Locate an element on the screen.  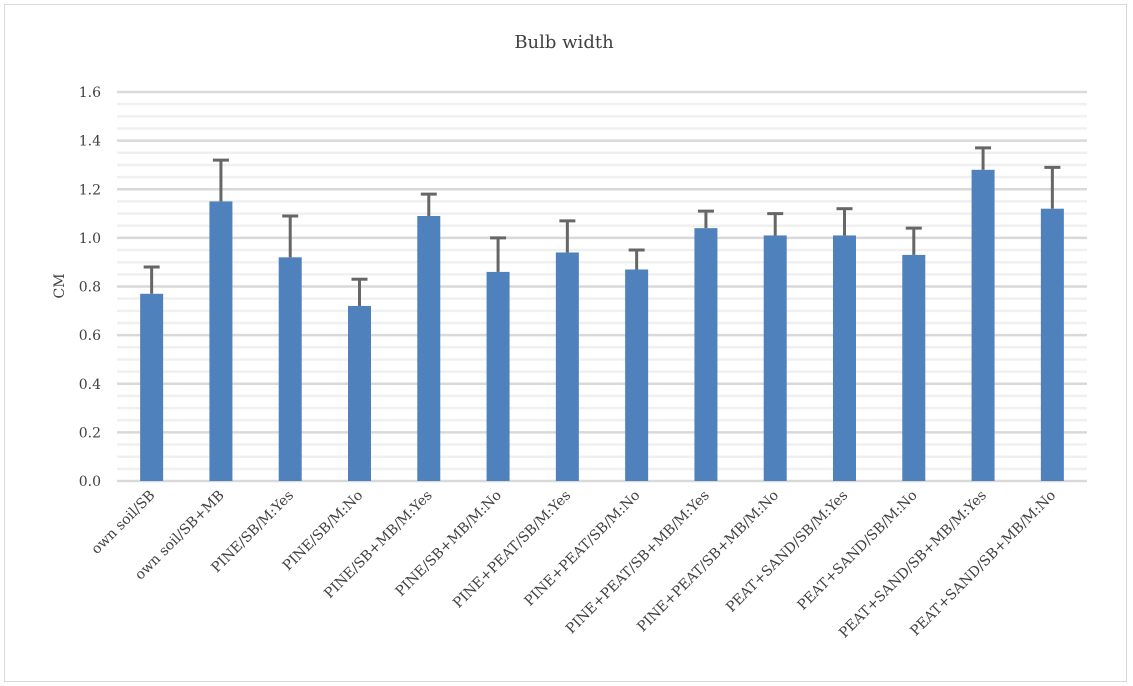
y-tick-label: 0.6 is located at coordinates (90, 336).